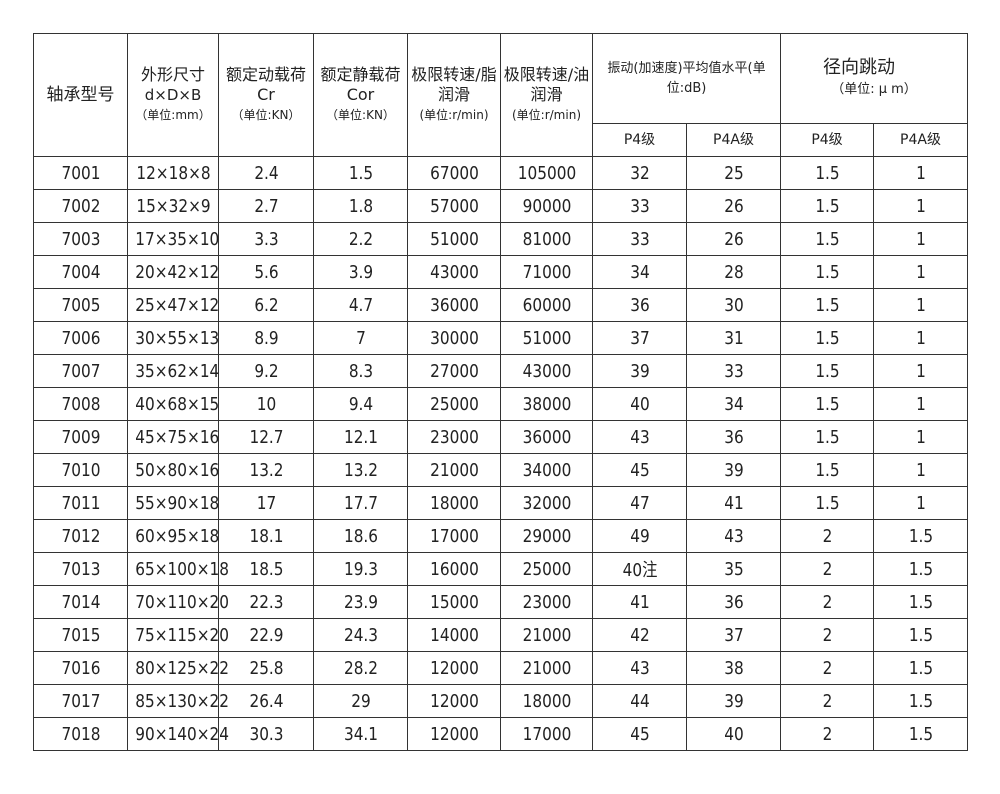 This screenshot has width=1000, height=794. I want to click on cell-size: 85×130×22, so click(181, 701).